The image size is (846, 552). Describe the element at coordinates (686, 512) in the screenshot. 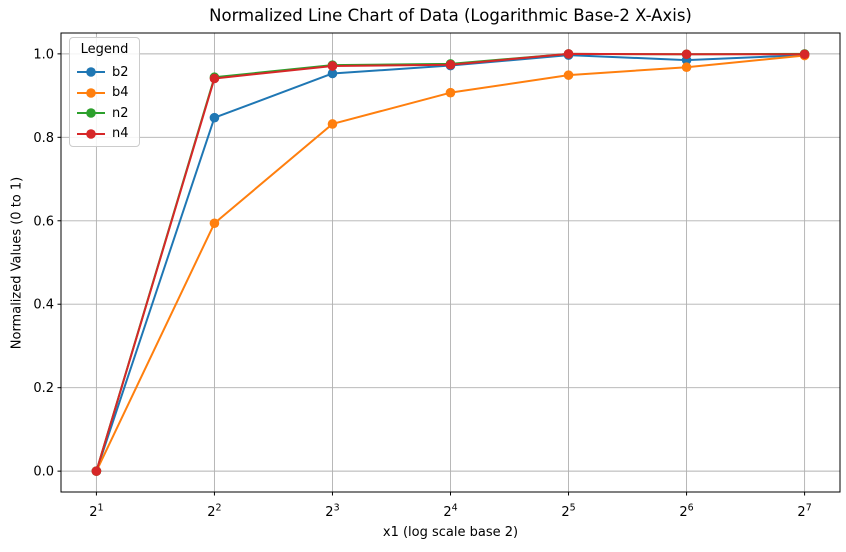

I see `x-tick-label: 26` at that location.